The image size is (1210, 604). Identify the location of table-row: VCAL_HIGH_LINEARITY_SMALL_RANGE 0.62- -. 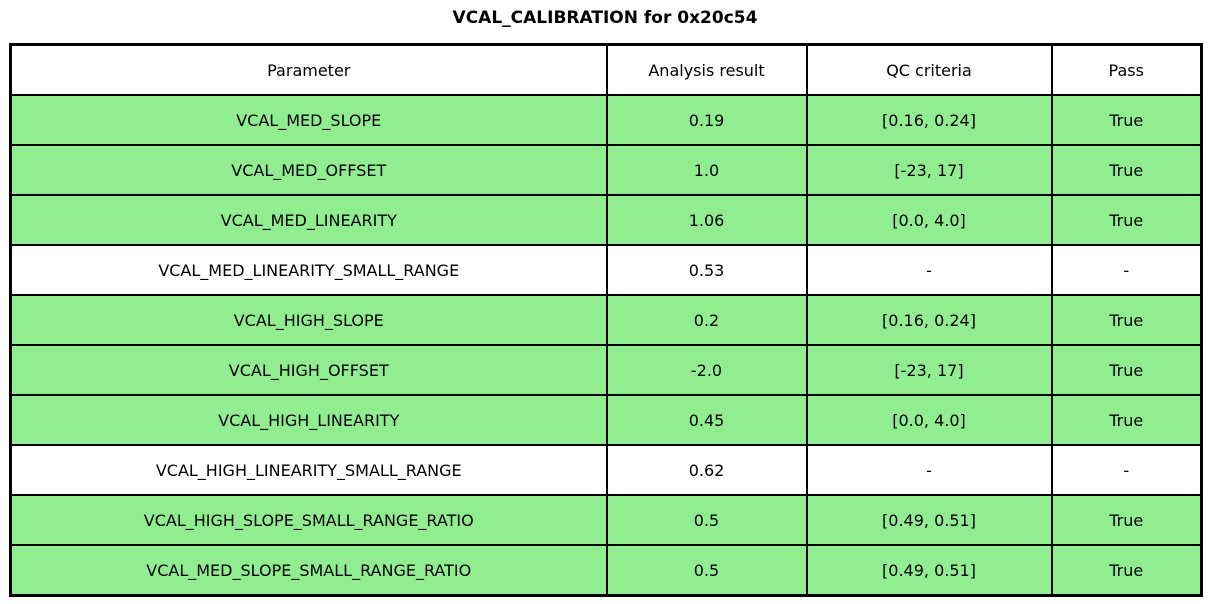
(606, 470).